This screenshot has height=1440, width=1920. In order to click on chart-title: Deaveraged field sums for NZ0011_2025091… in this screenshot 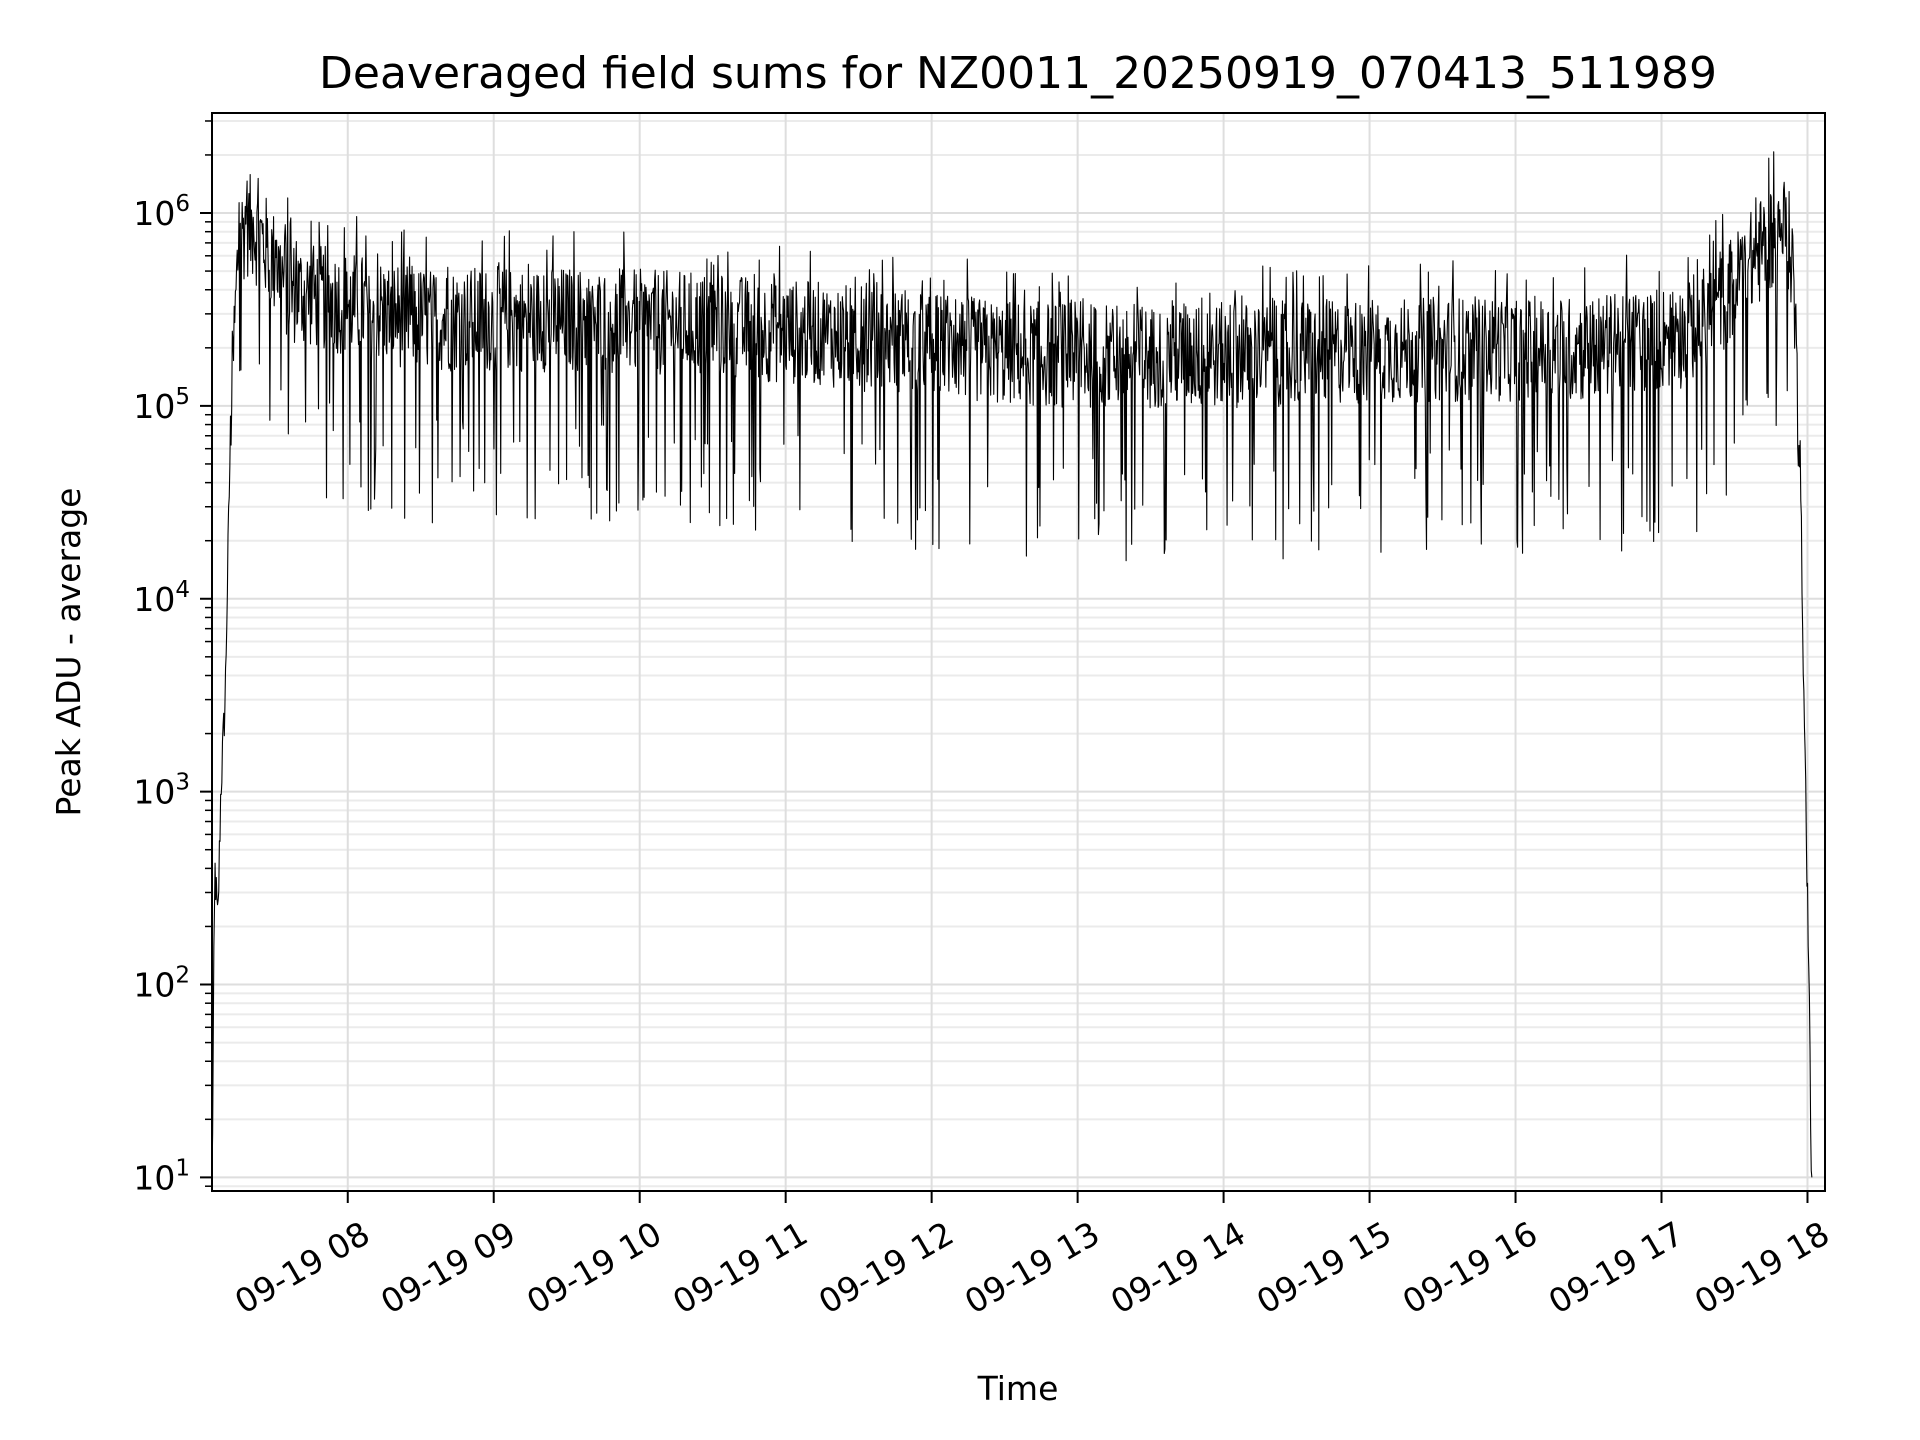, I will do `click(1018, 73)`.